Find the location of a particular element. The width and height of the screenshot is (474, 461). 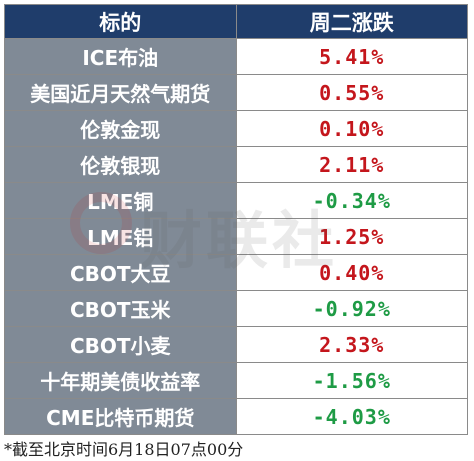

asset-name: ICE布油 is located at coordinates (120, 56).